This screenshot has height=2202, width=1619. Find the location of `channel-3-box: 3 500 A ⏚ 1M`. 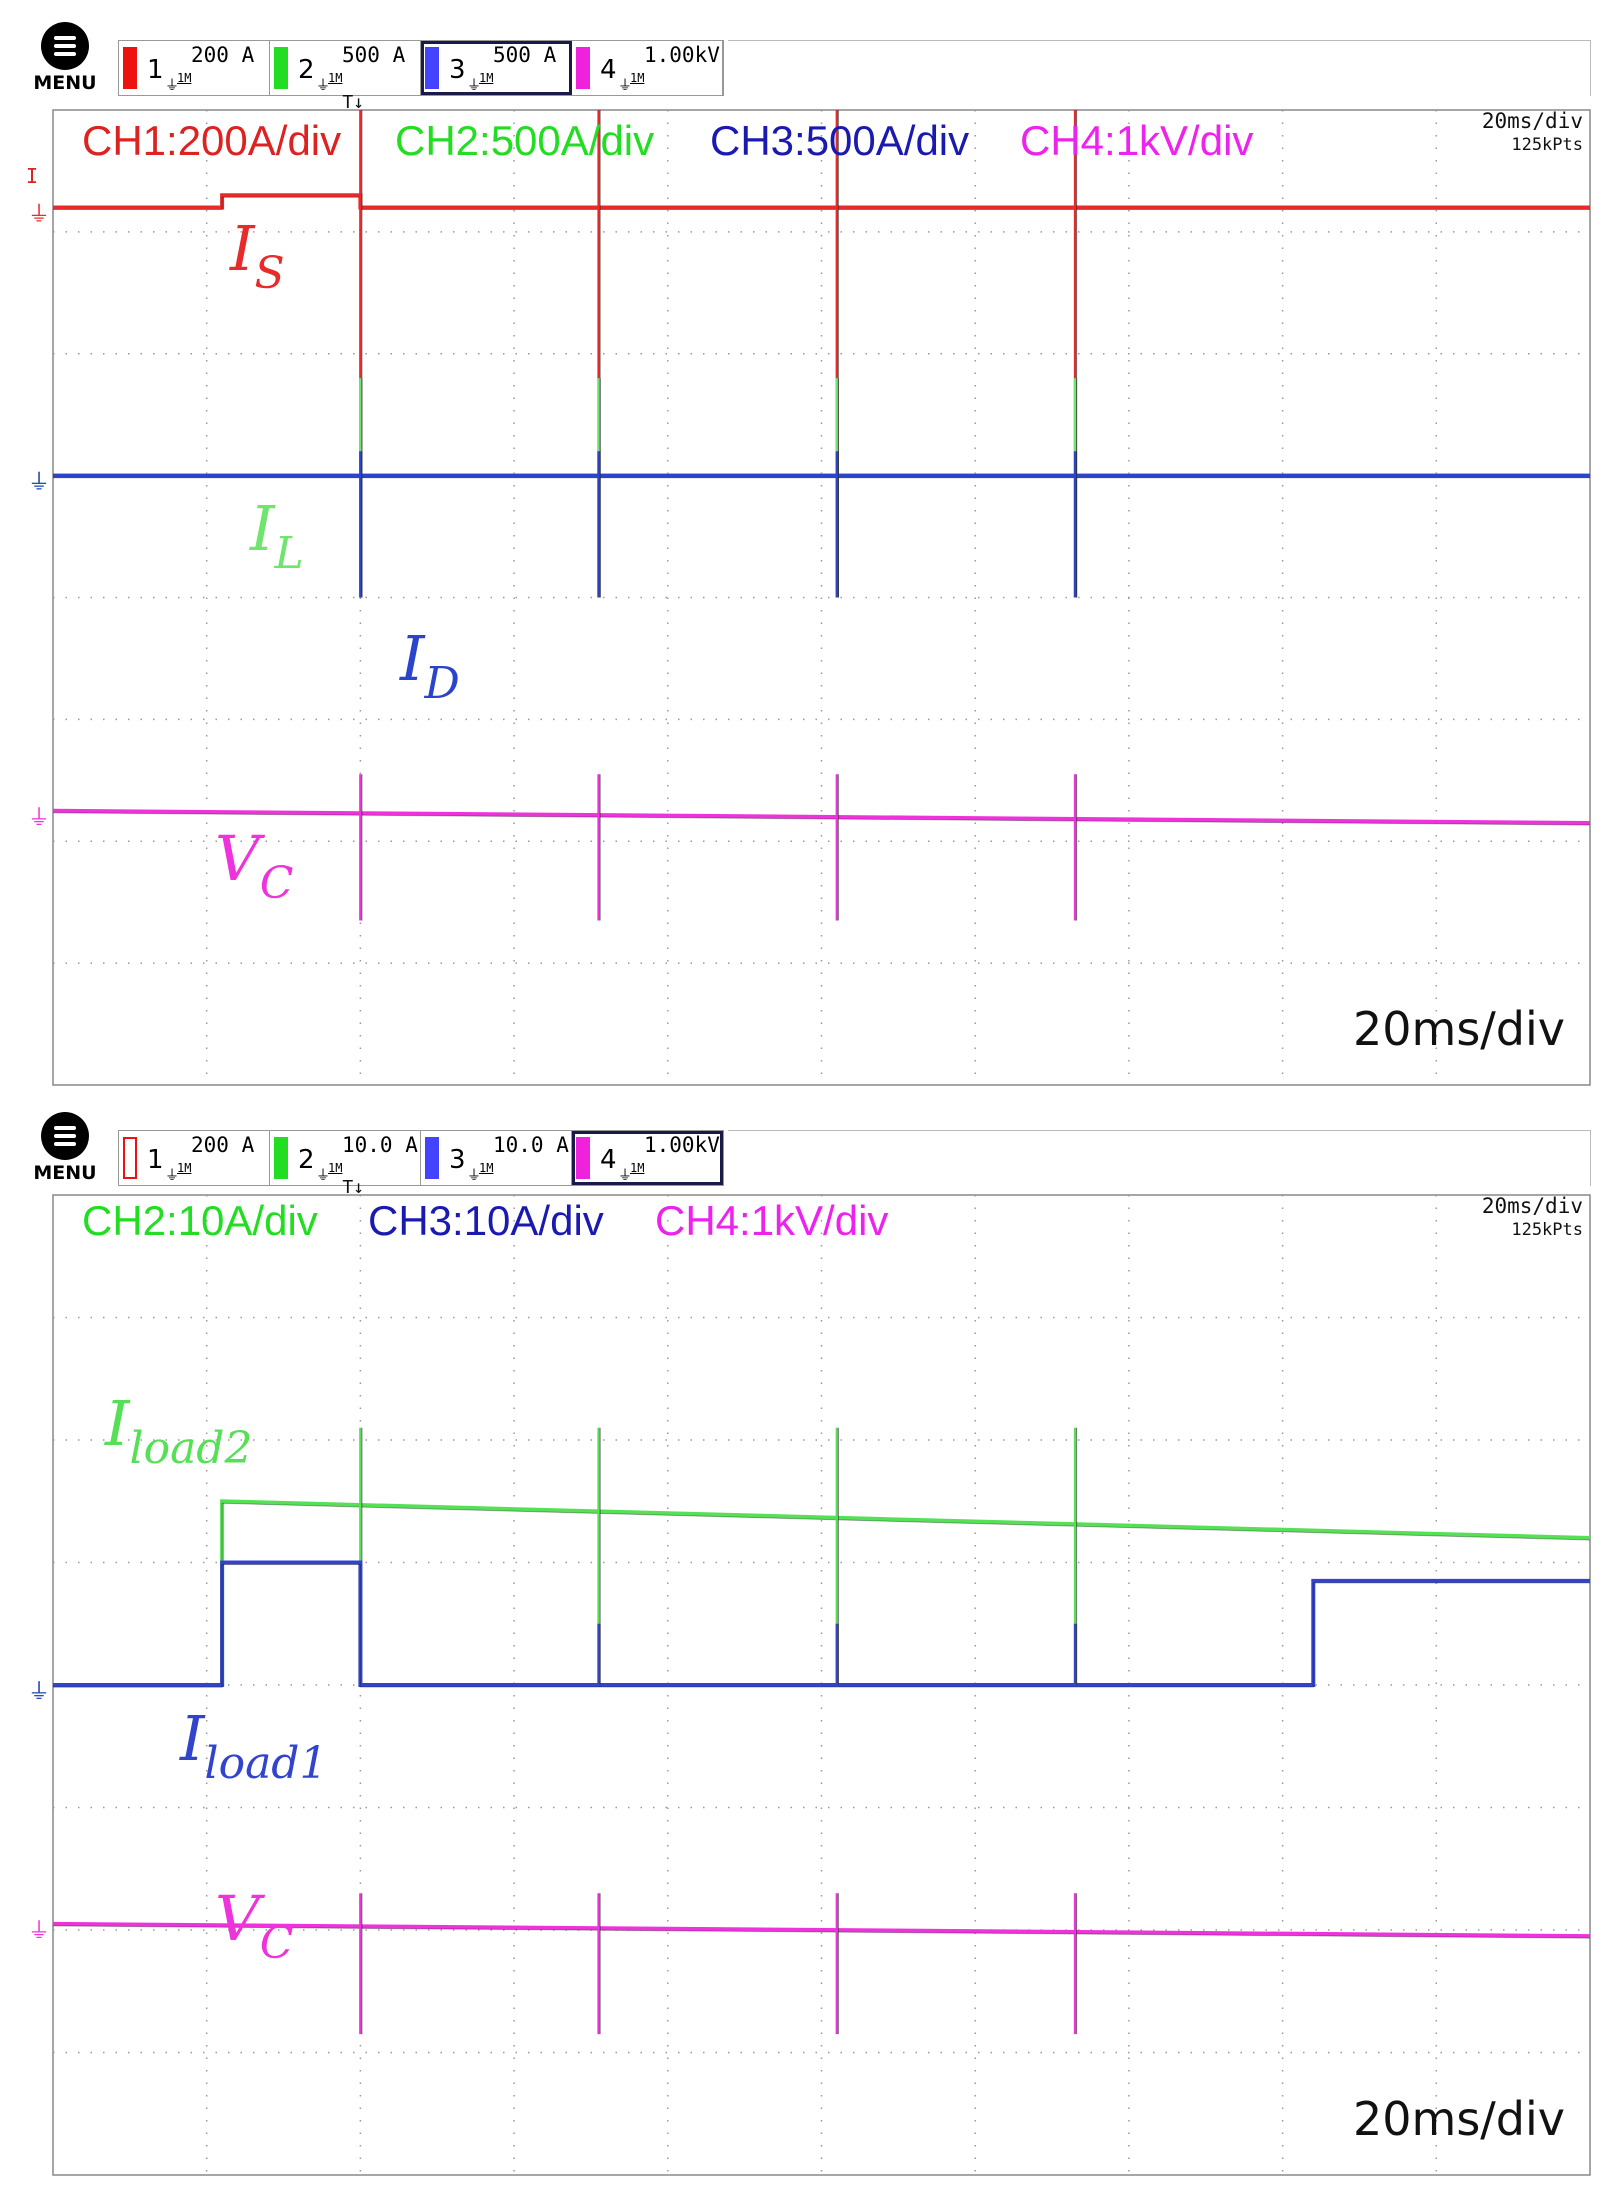

channel-3-box: 3 500 A ⏚ 1M is located at coordinates (496, 68).